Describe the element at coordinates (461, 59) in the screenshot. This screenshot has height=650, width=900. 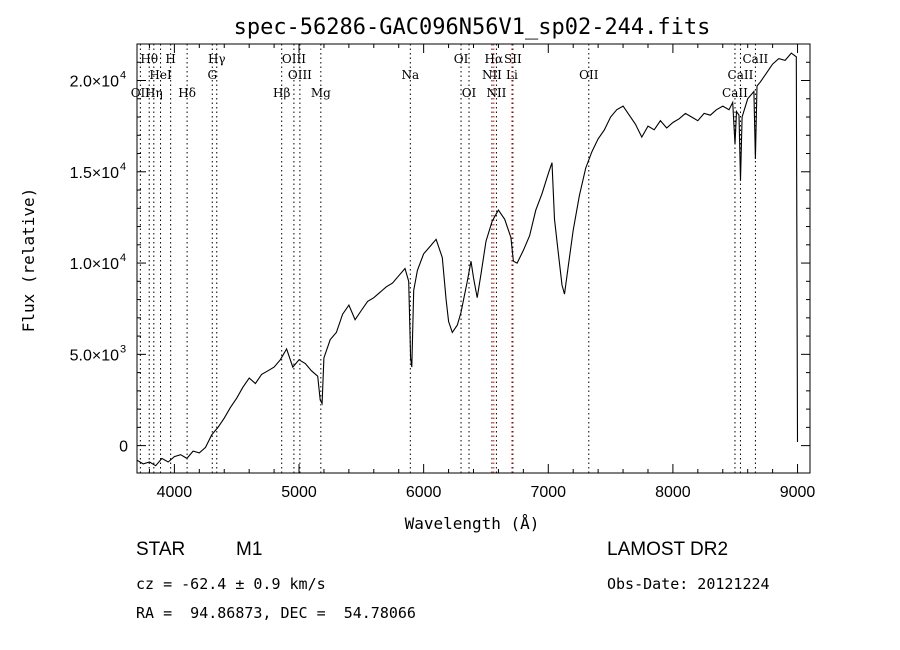
I see `line-label-4: OI` at that location.